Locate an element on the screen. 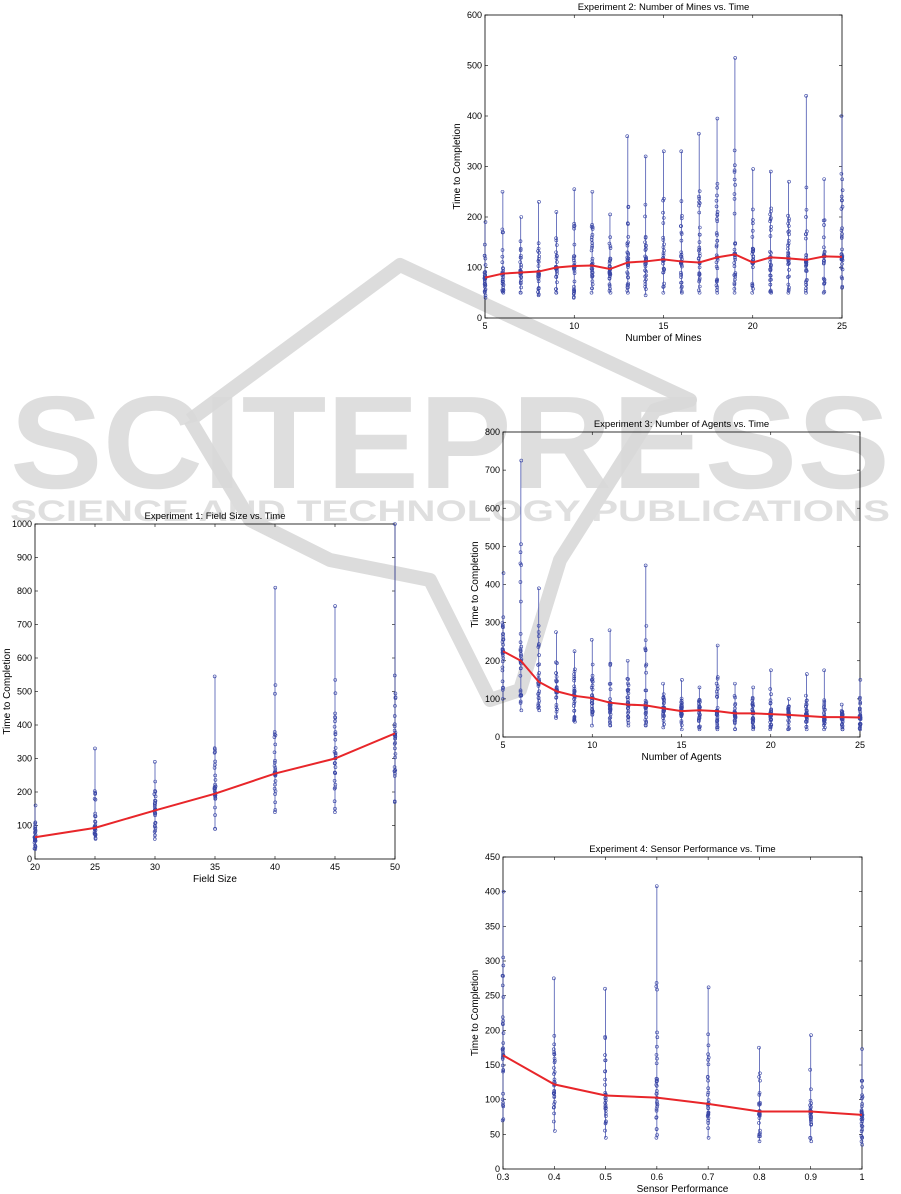 The image size is (901, 1194). x-tick-label: 0.8 is located at coordinates (759, 1177).